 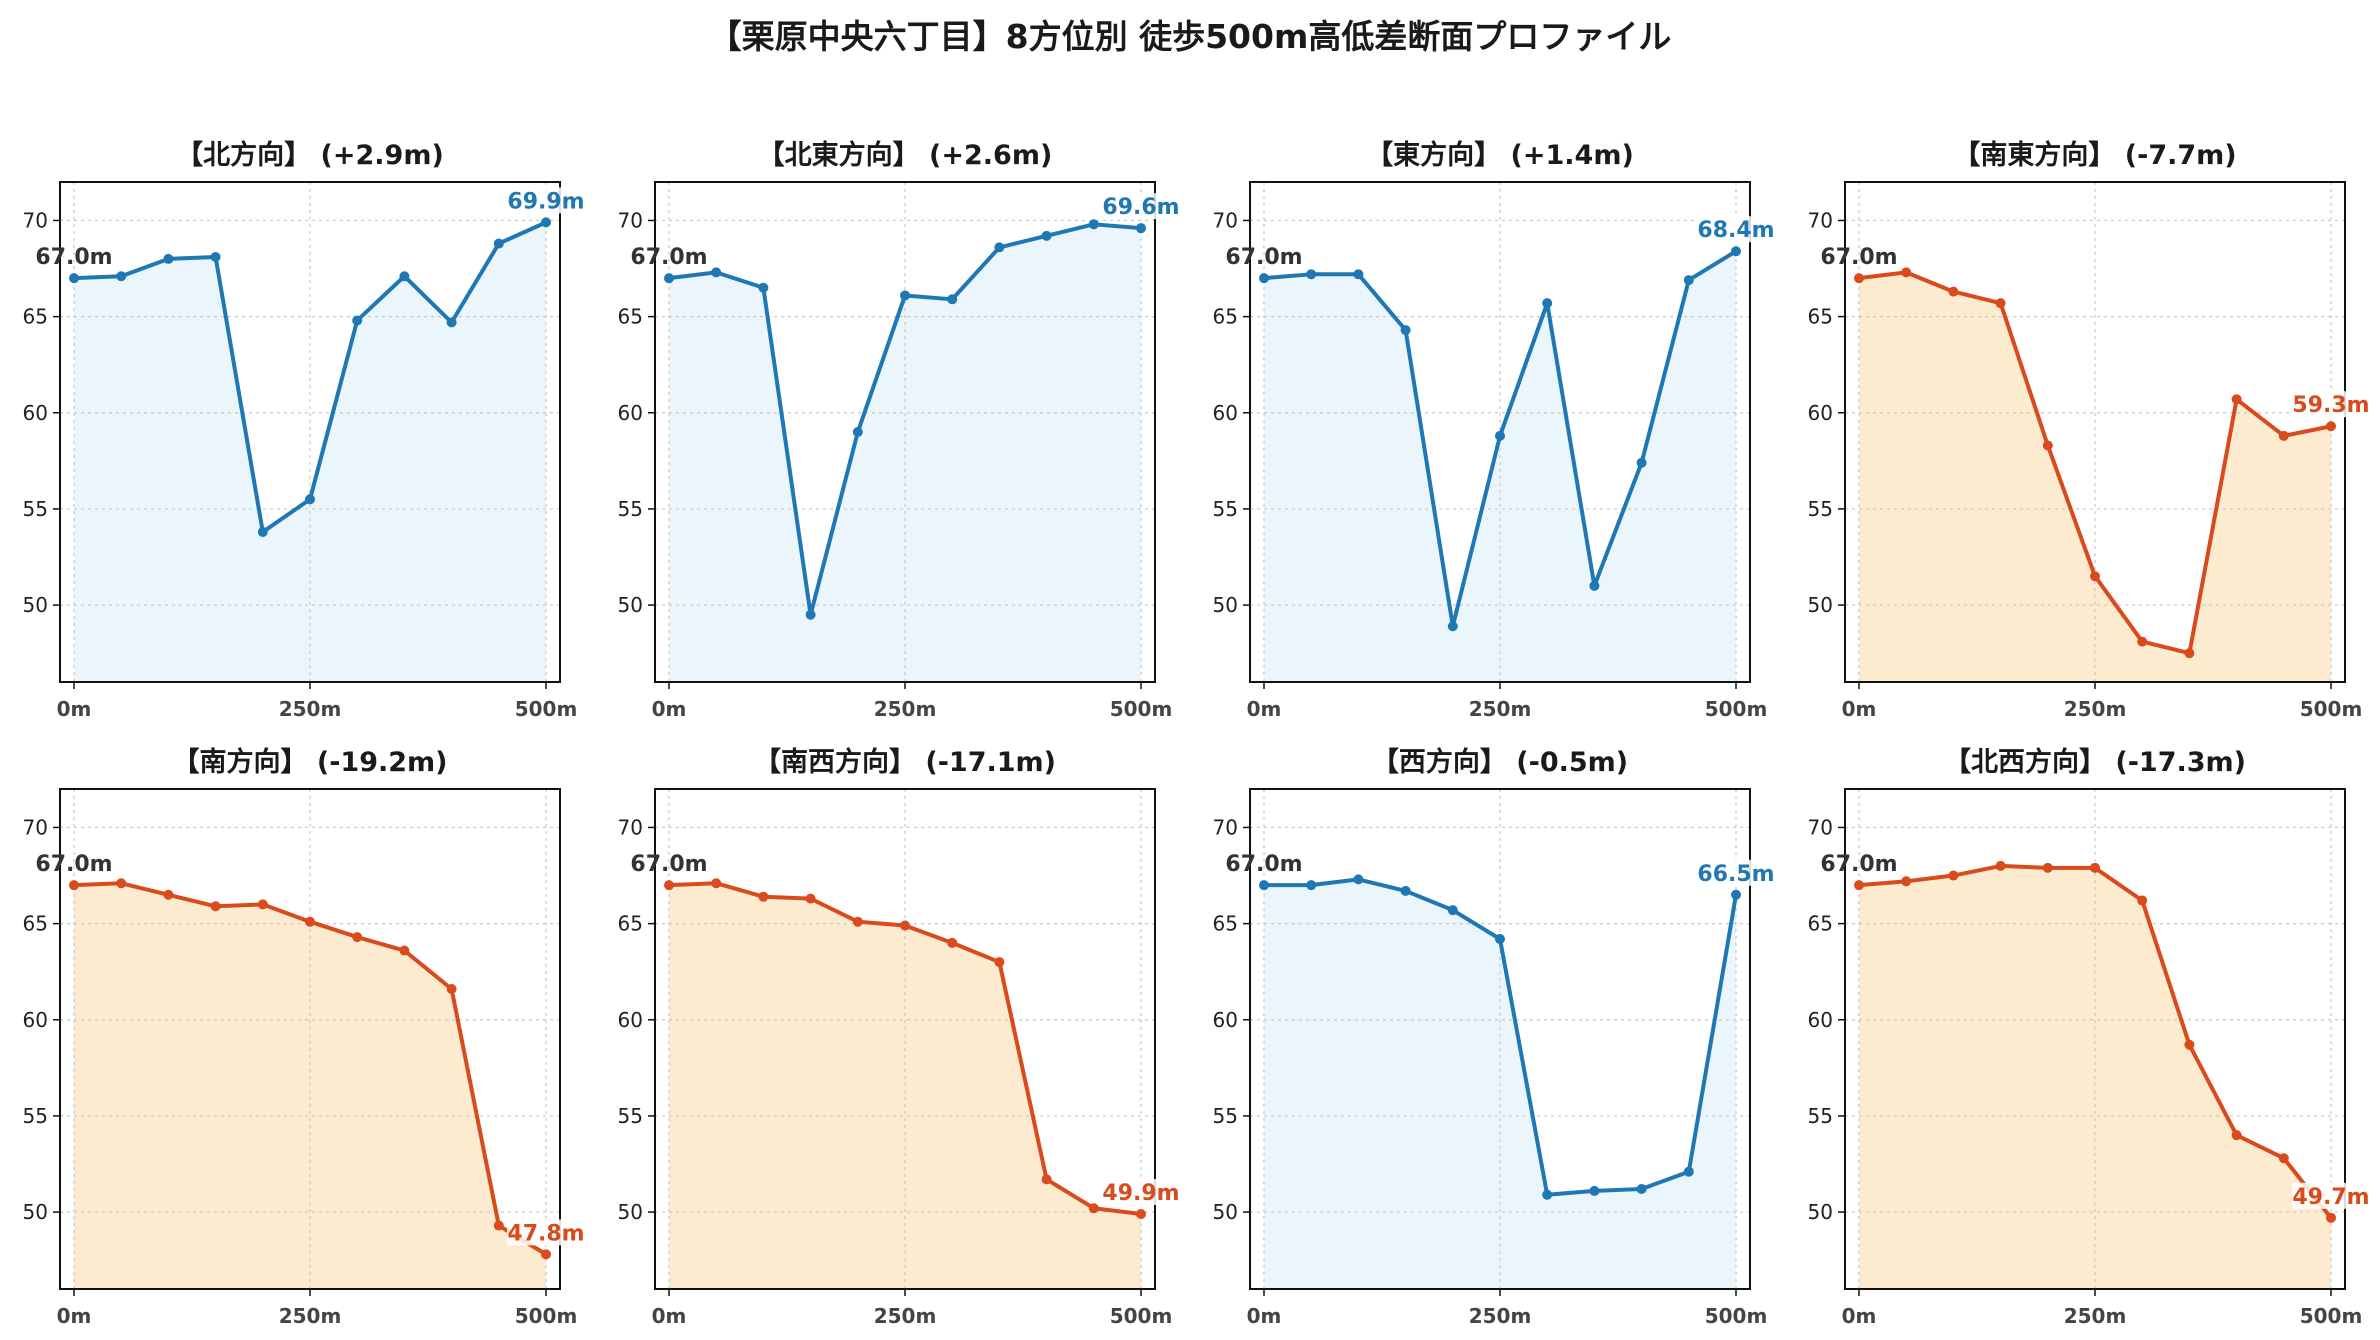 I want to click on end-elevation-label: 69.6m, so click(x=1140, y=207).